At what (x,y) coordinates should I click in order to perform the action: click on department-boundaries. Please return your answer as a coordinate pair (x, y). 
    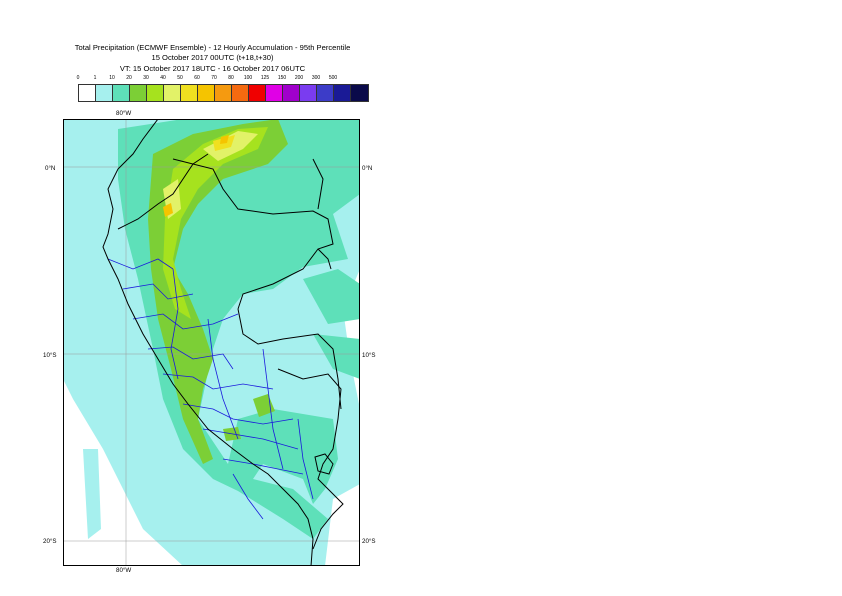
    Looking at the image, I should click on (210, 389).